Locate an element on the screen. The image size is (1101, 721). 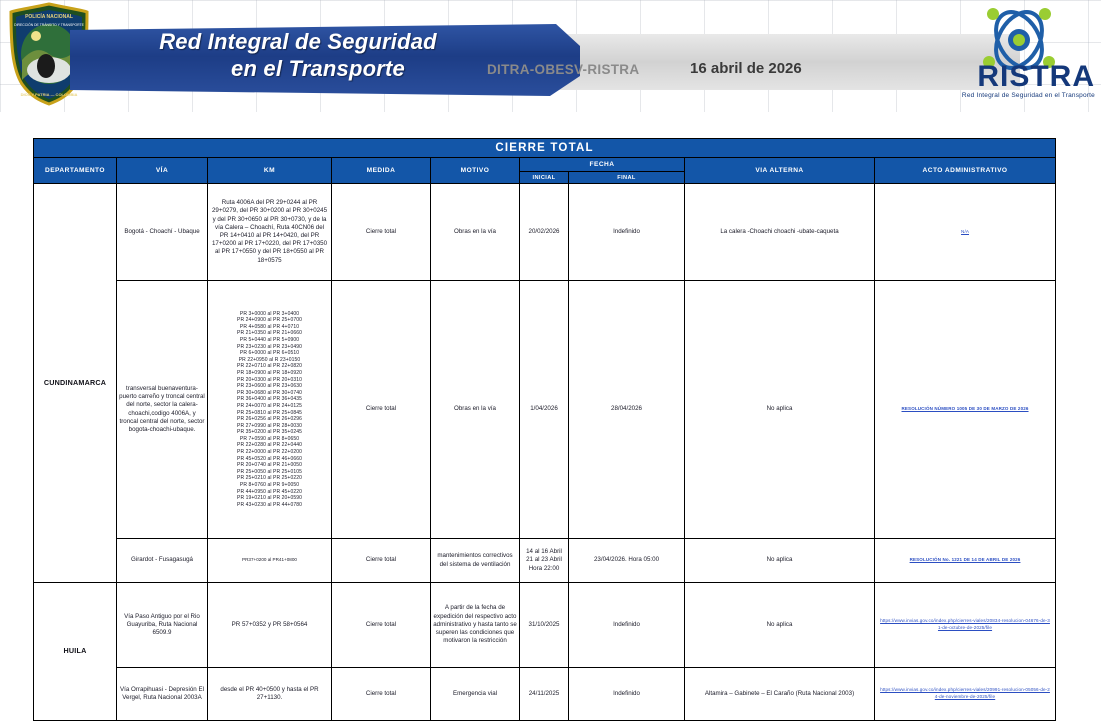
col-motivo: MOTIVO is located at coordinates (475, 170).